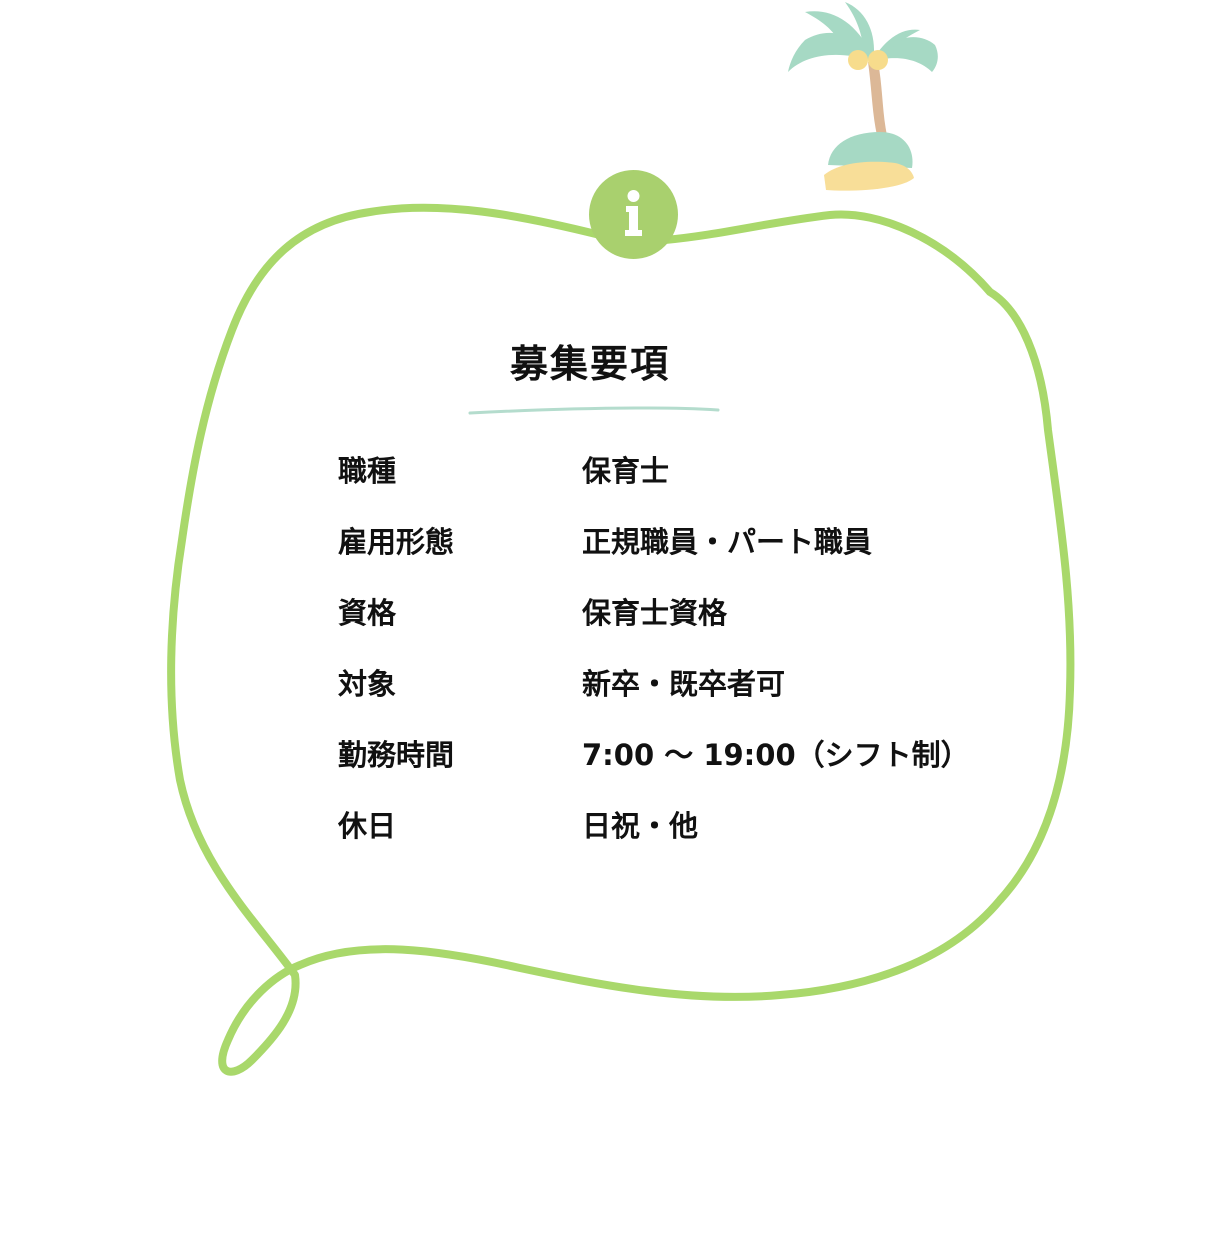 This screenshot has height=1237, width=1208. Describe the element at coordinates (640, 826) in the screenshot. I see `info-value: 日祝・他` at that location.